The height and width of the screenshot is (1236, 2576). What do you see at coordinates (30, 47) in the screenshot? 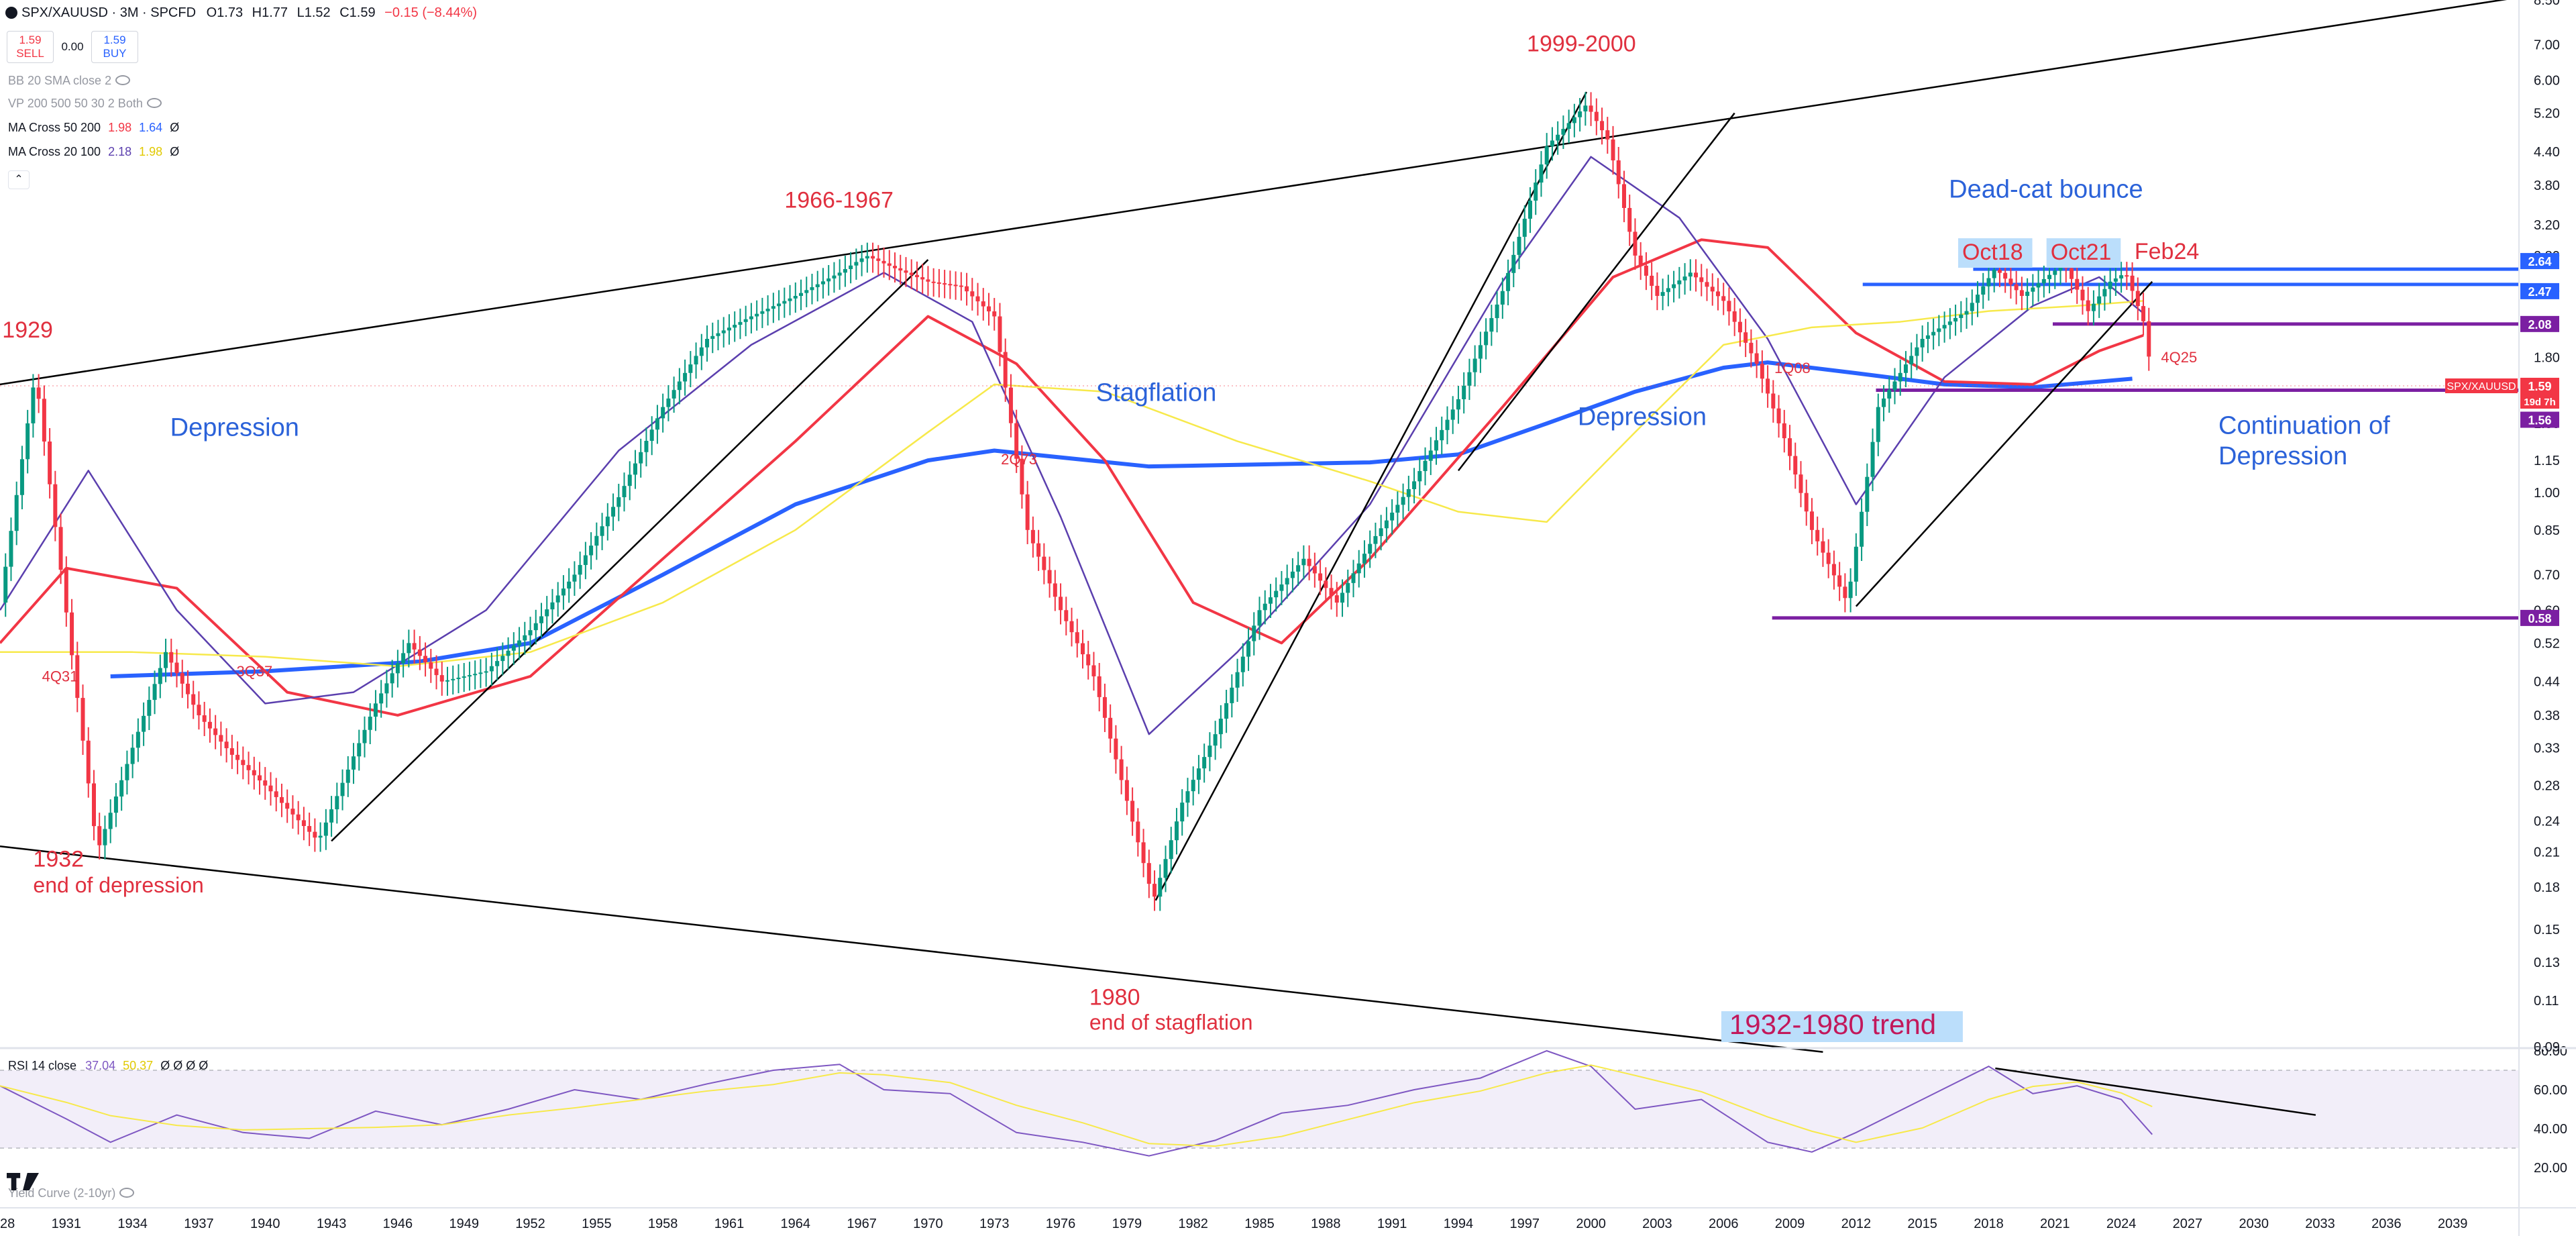
I see `sell-button: 1.59 SELL` at bounding box center [30, 47].